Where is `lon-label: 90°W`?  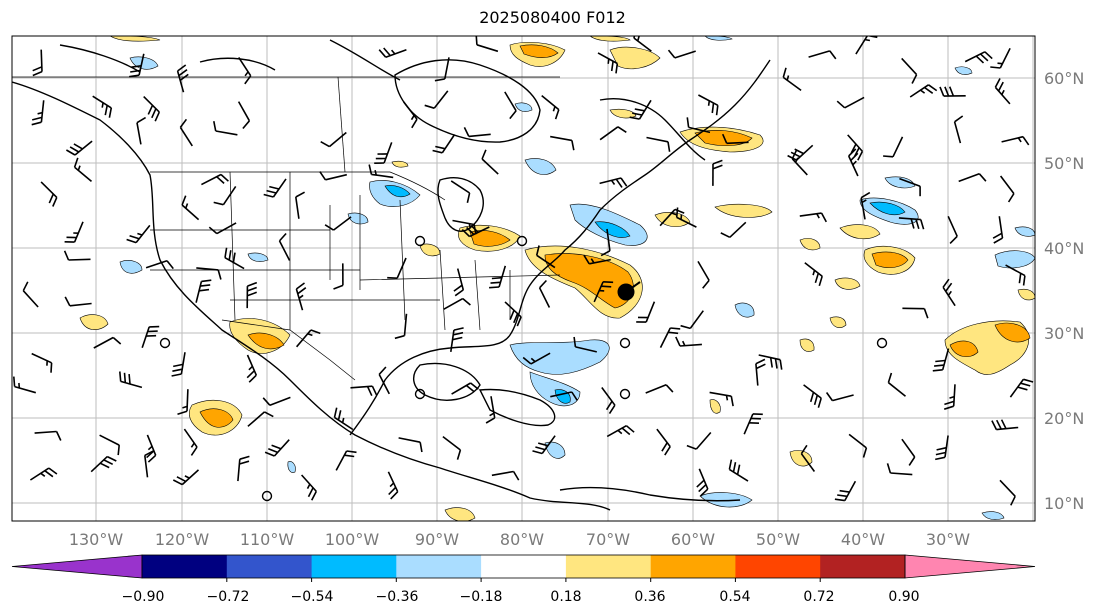 lon-label: 90°W is located at coordinates (437, 539).